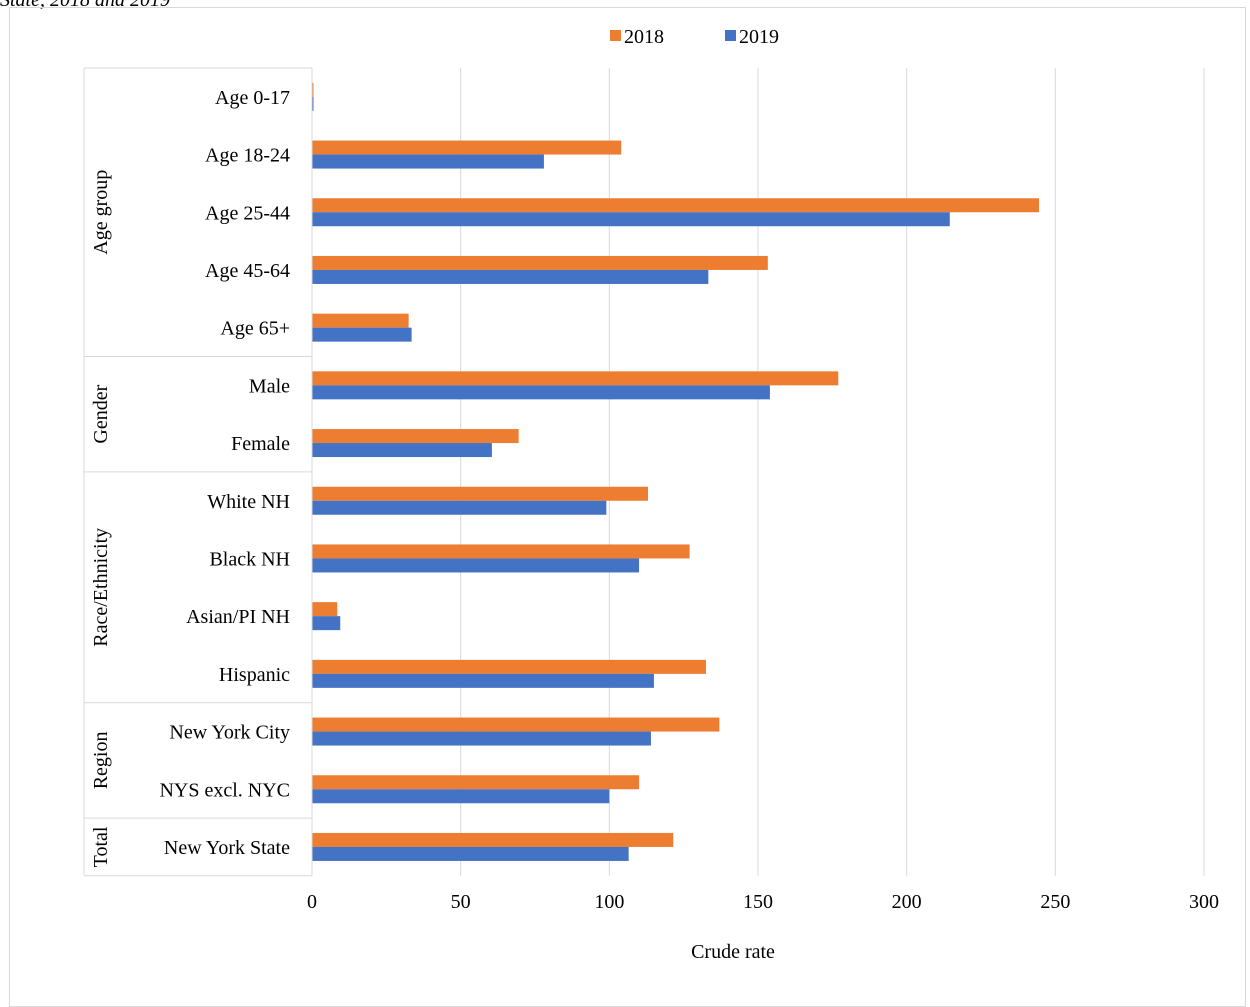 The height and width of the screenshot is (1007, 1250). I want to click on bar-age-45-64-2019, so click(510, 276).